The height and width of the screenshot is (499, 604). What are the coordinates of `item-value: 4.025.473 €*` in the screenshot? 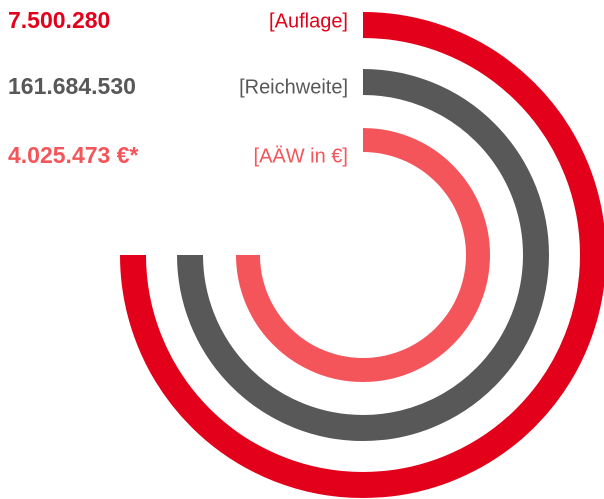 It's located at (73, 155).